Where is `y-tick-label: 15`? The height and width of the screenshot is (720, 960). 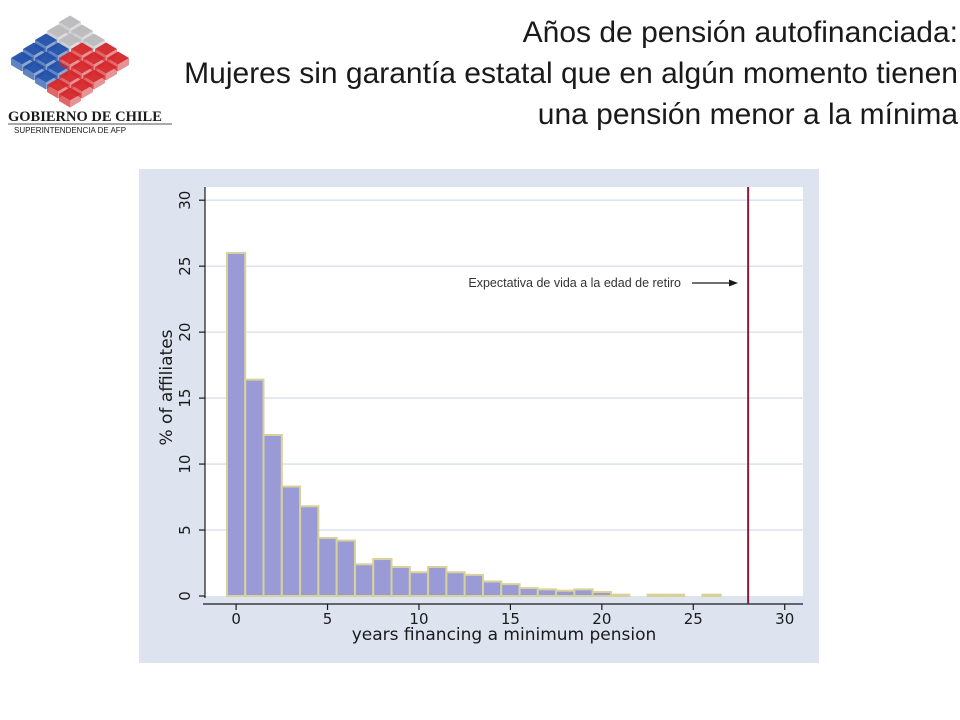 y-tick-label: 15 is located at coordinates (185, 398).